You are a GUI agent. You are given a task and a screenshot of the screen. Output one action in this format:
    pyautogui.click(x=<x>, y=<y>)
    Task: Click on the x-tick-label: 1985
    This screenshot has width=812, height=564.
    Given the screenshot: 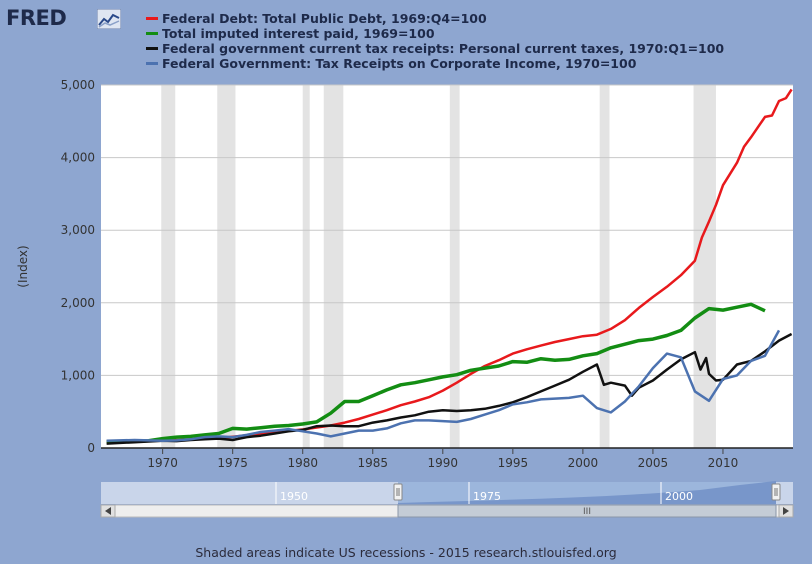 What is the action you would take?
    pyautogui.click(x=372, y=463)
    